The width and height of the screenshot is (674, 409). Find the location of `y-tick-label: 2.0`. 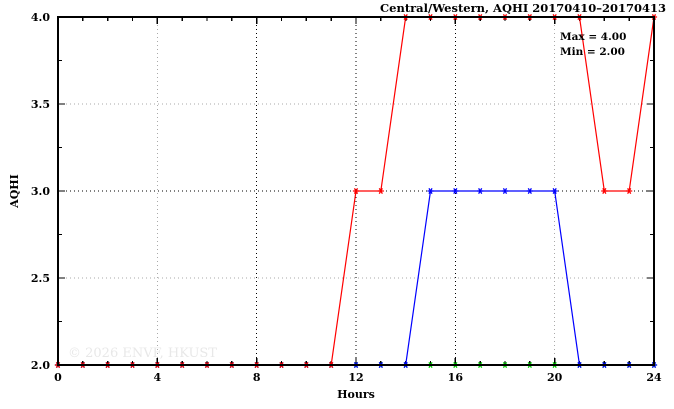

y-tick-label: 2.0 is located at coordinates (40, 365).